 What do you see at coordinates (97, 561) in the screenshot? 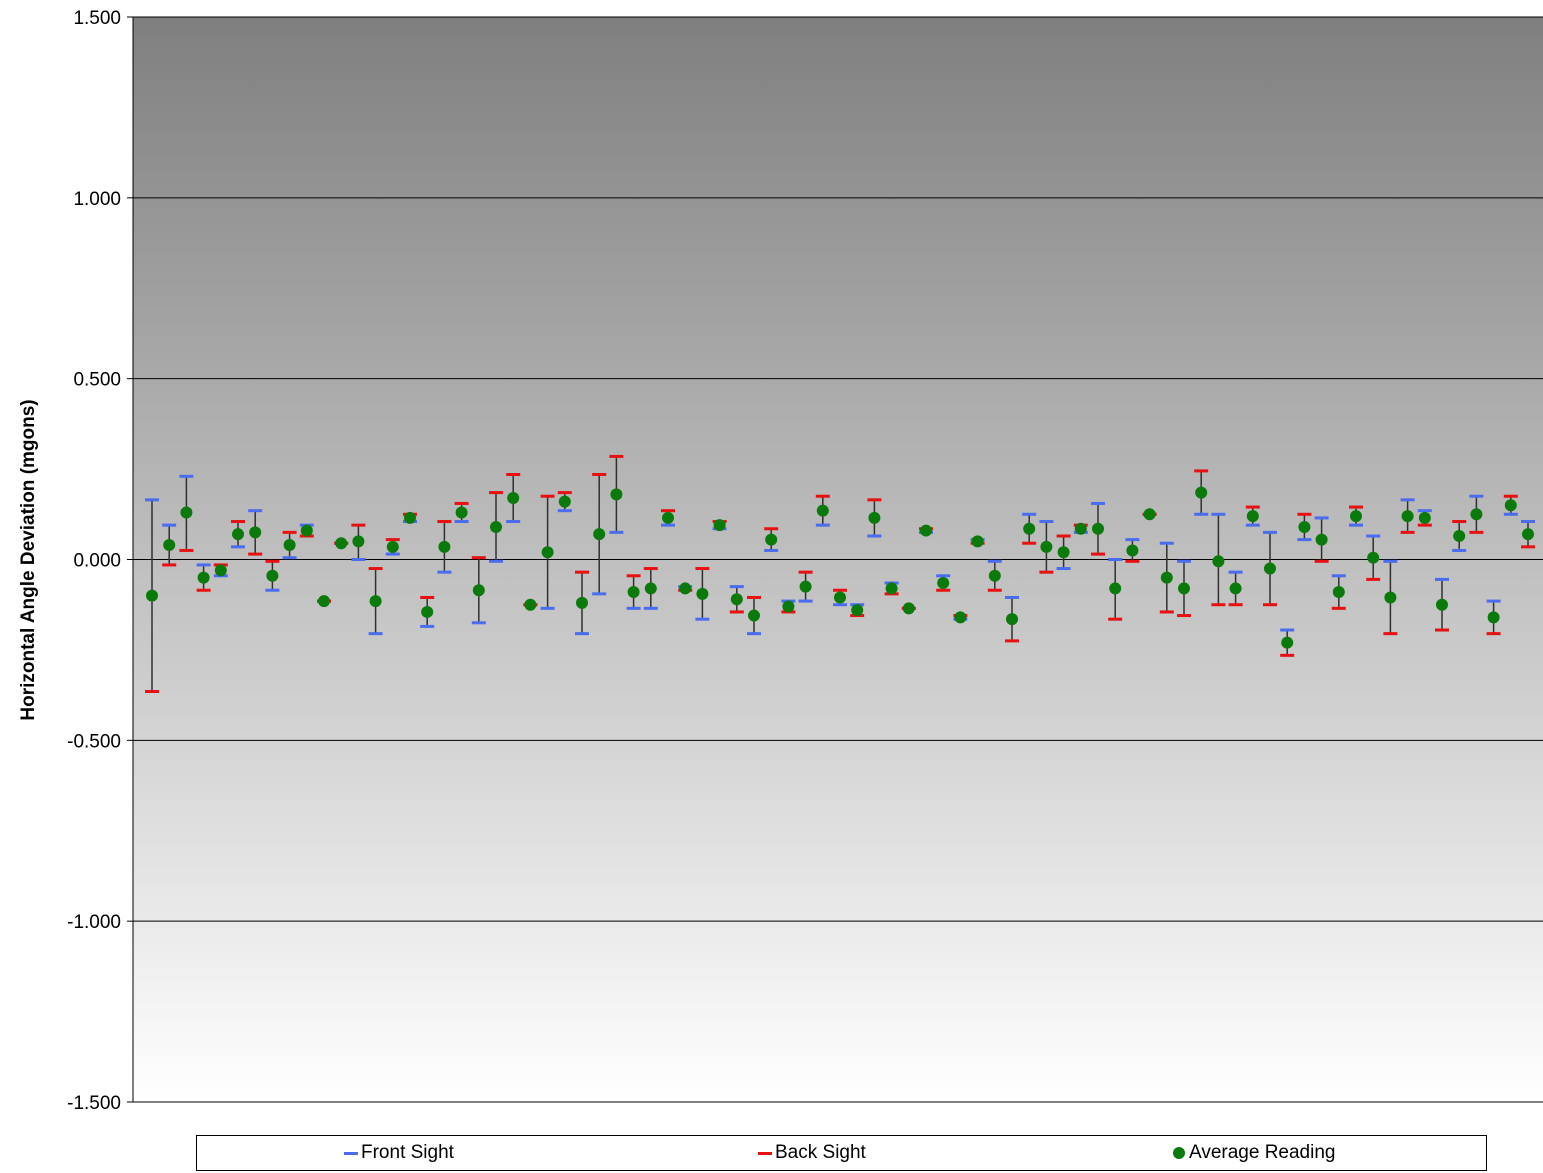
I see `y-tick-label: 0.000` at bounding box center [97, 561].